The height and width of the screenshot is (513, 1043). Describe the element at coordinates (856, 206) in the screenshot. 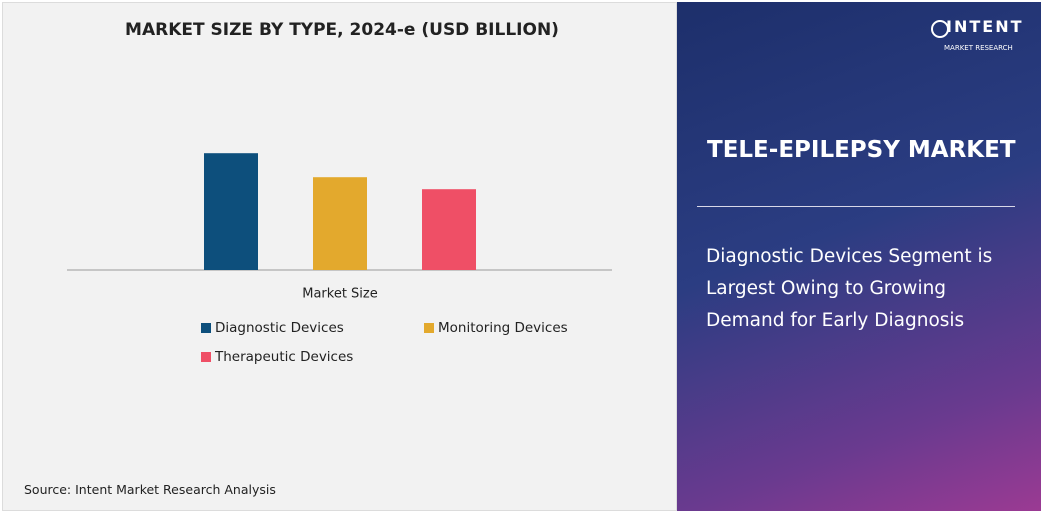

I see `divider` at that location.